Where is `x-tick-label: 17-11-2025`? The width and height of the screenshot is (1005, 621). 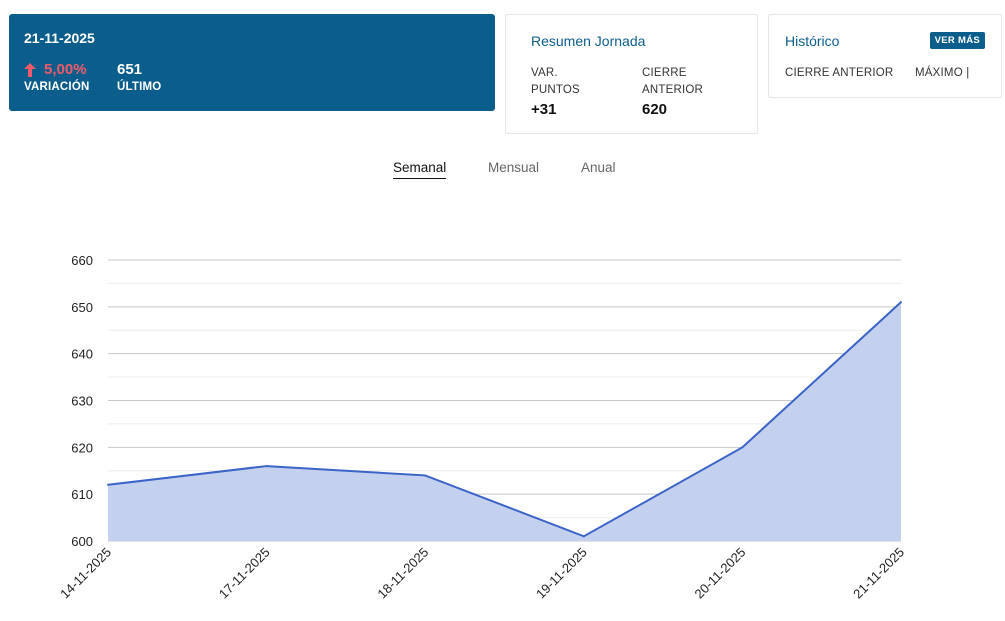
x-tick-label: 17-11-2025 is located at coordinates (244, 573).